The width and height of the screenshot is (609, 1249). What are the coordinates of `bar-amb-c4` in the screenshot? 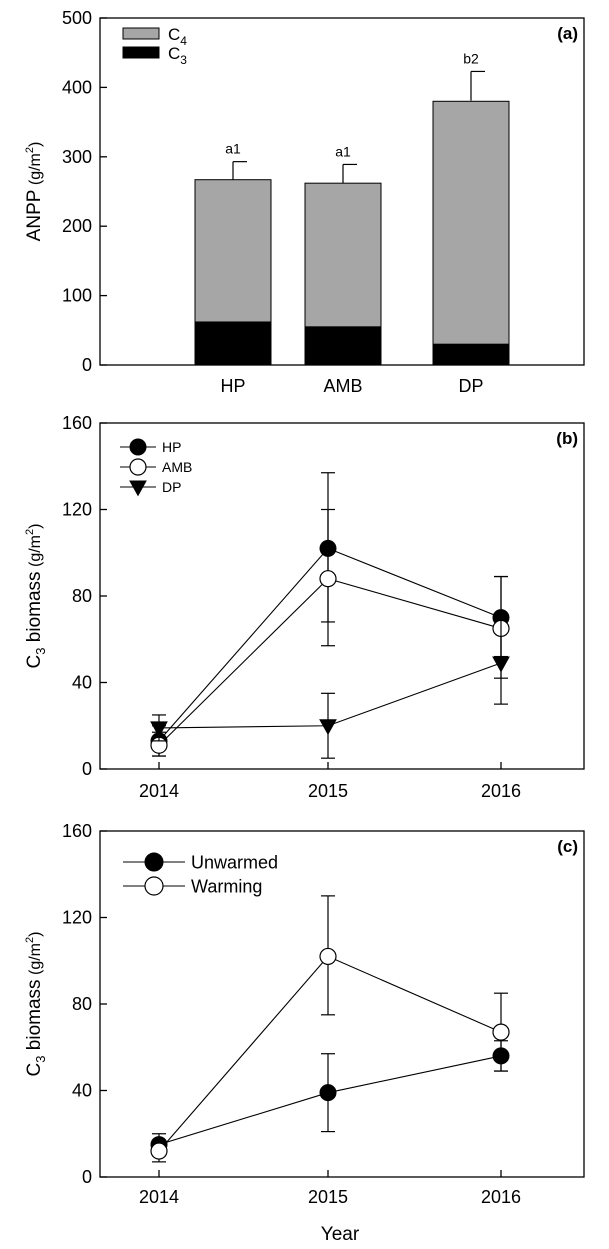 It's located at (343, 255).